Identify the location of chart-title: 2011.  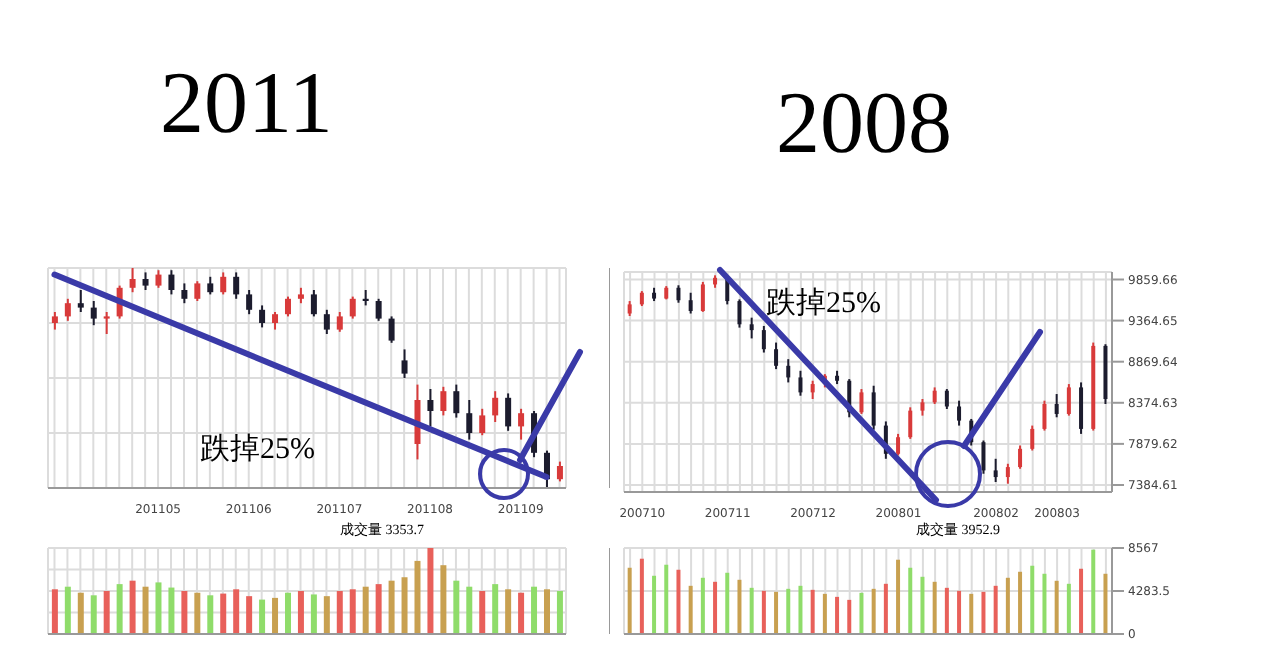
(246, 103).